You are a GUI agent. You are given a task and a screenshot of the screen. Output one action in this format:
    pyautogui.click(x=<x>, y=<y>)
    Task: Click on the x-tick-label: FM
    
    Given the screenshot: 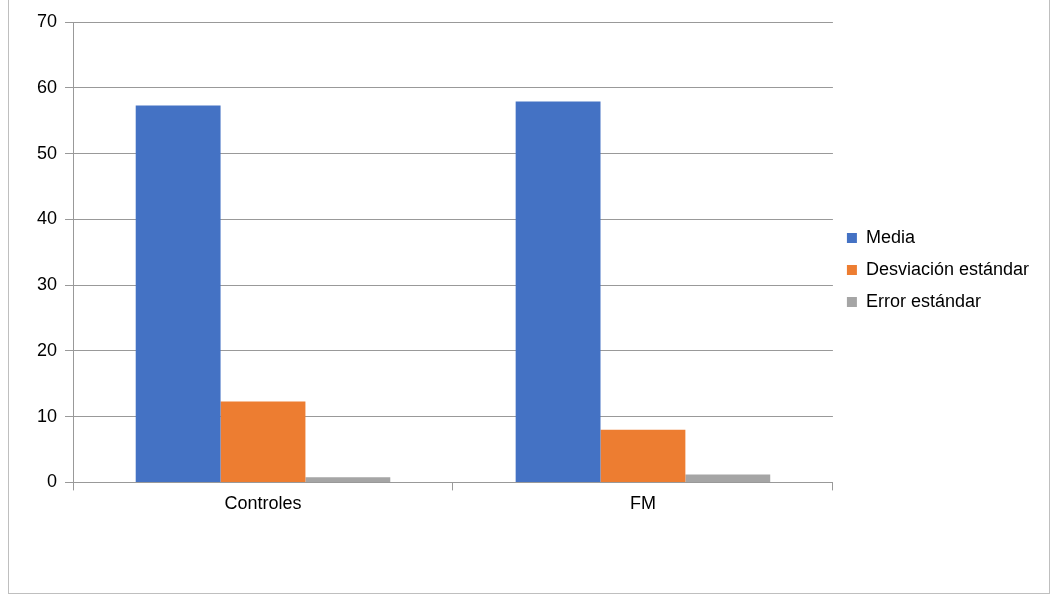 What is the action you would take?
    pyautogui.click(x=642, y=503)
    